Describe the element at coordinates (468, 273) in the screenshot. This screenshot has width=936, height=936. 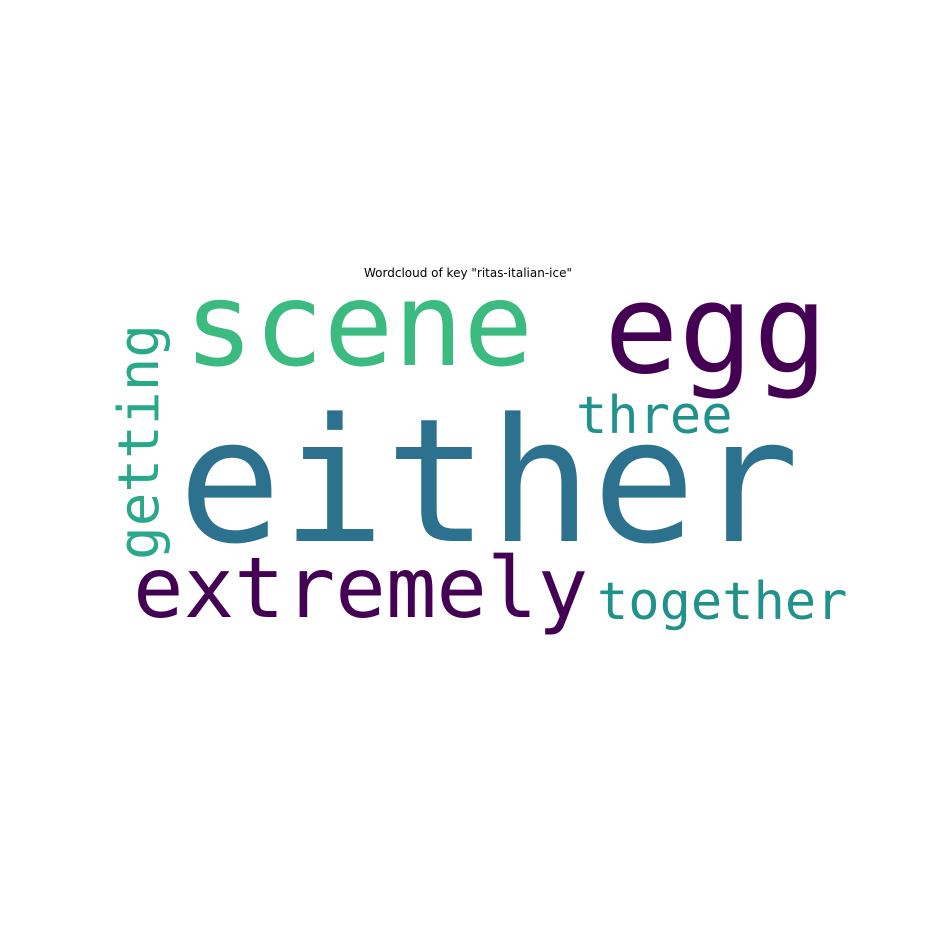
I see `figure-title: Wordcloud of key "ritas-italian-ice"` at that location.